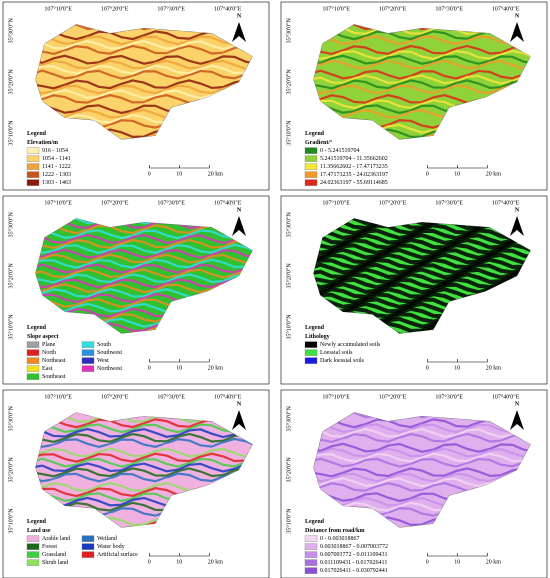 The image size is (550, 578). What do you see at coordinates (334, 531) in the screenshot?
I see `legend-subtitle: Distance from road/km` at bounding box center [334, 531].